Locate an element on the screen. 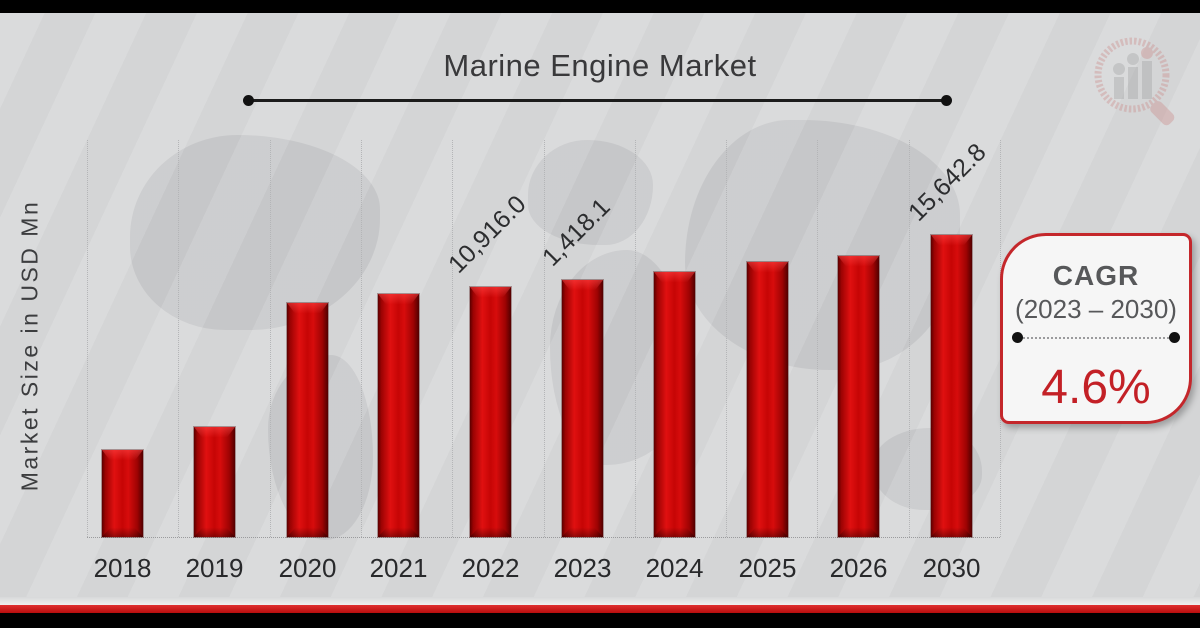 Image resolution: width=1200 pixels, height=628 pixels. bottom-black-bar is located at coordinates (600, 620).